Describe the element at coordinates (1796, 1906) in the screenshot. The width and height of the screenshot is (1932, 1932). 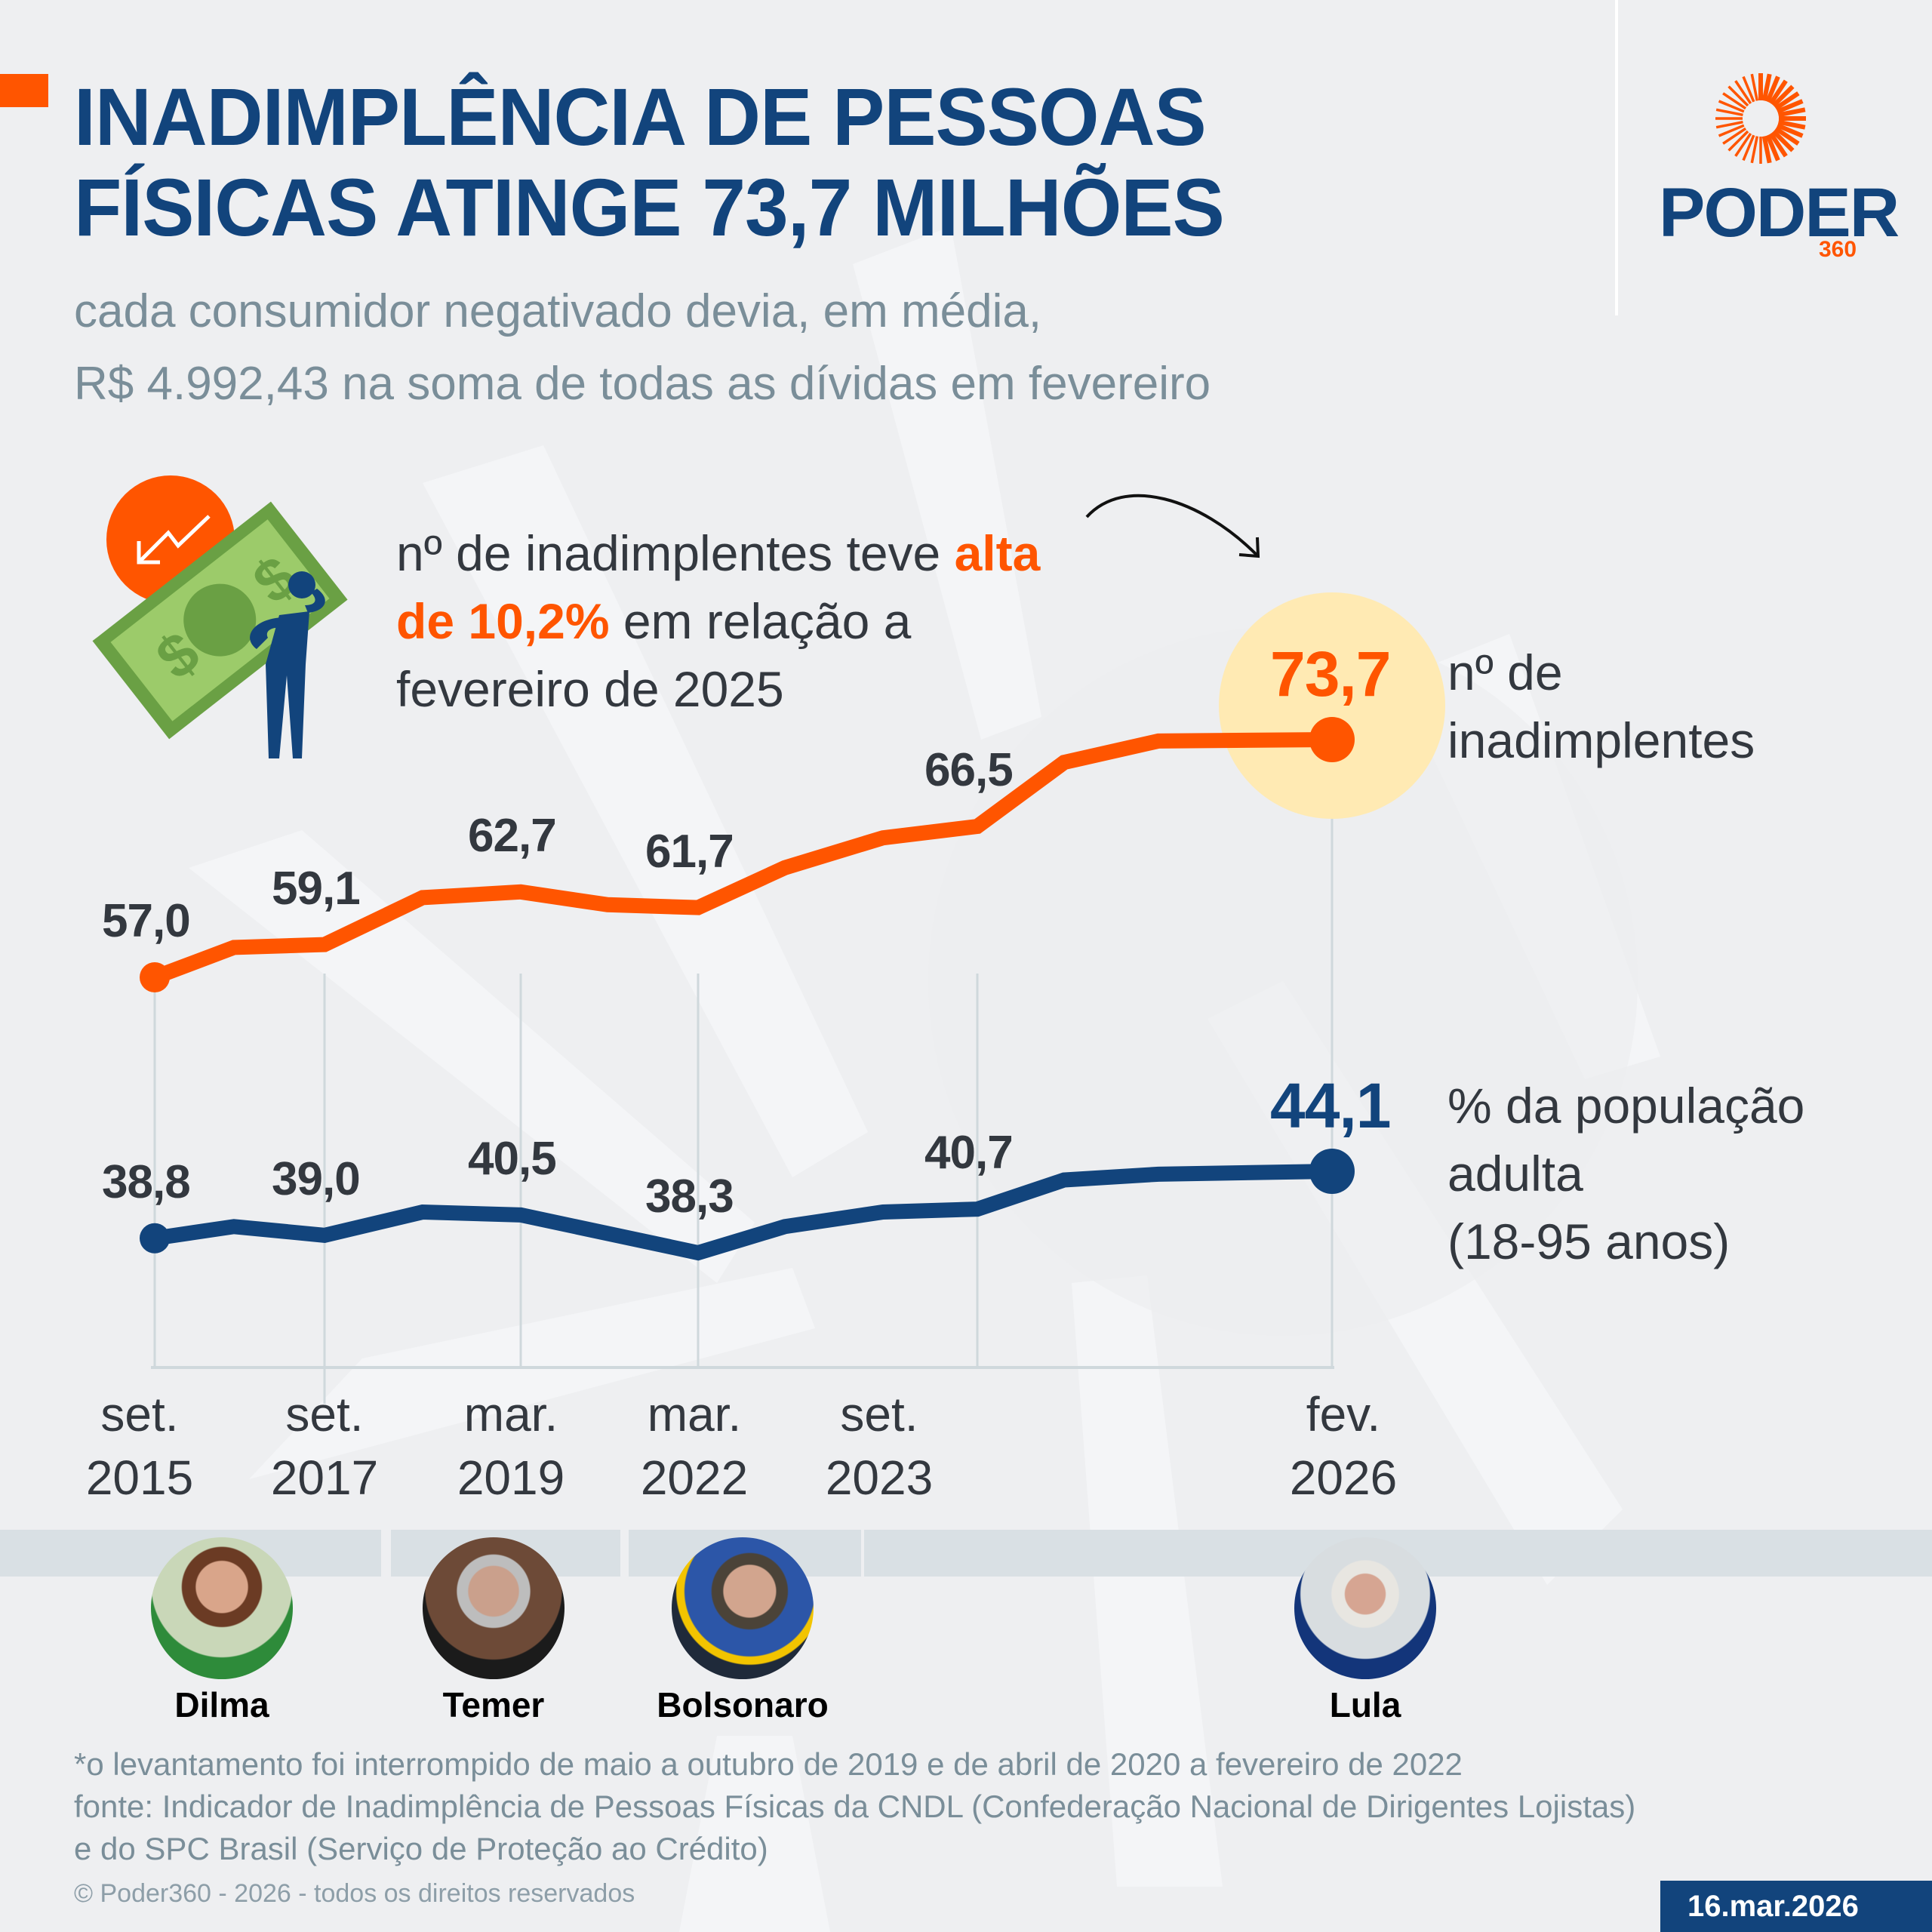
I see `date-badge: 16.mar.2026` at that location.